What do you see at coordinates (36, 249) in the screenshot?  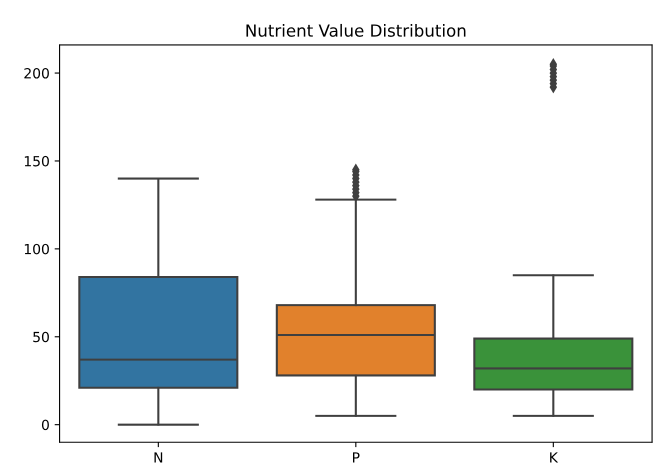 I see `y-tick-label: 100` at bounding box center [36, 249].